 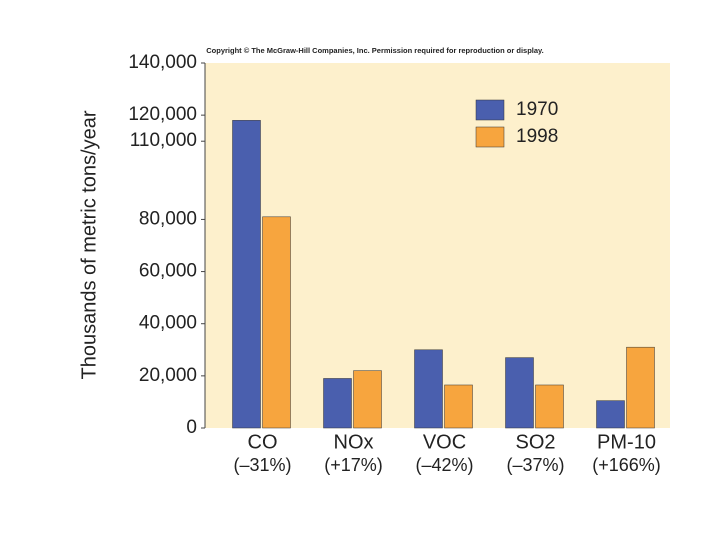 What do you see at coordinates (168, 375) in the screenshot?
I see `y-tick-label: 20,000` at bounding box center [168, 375].